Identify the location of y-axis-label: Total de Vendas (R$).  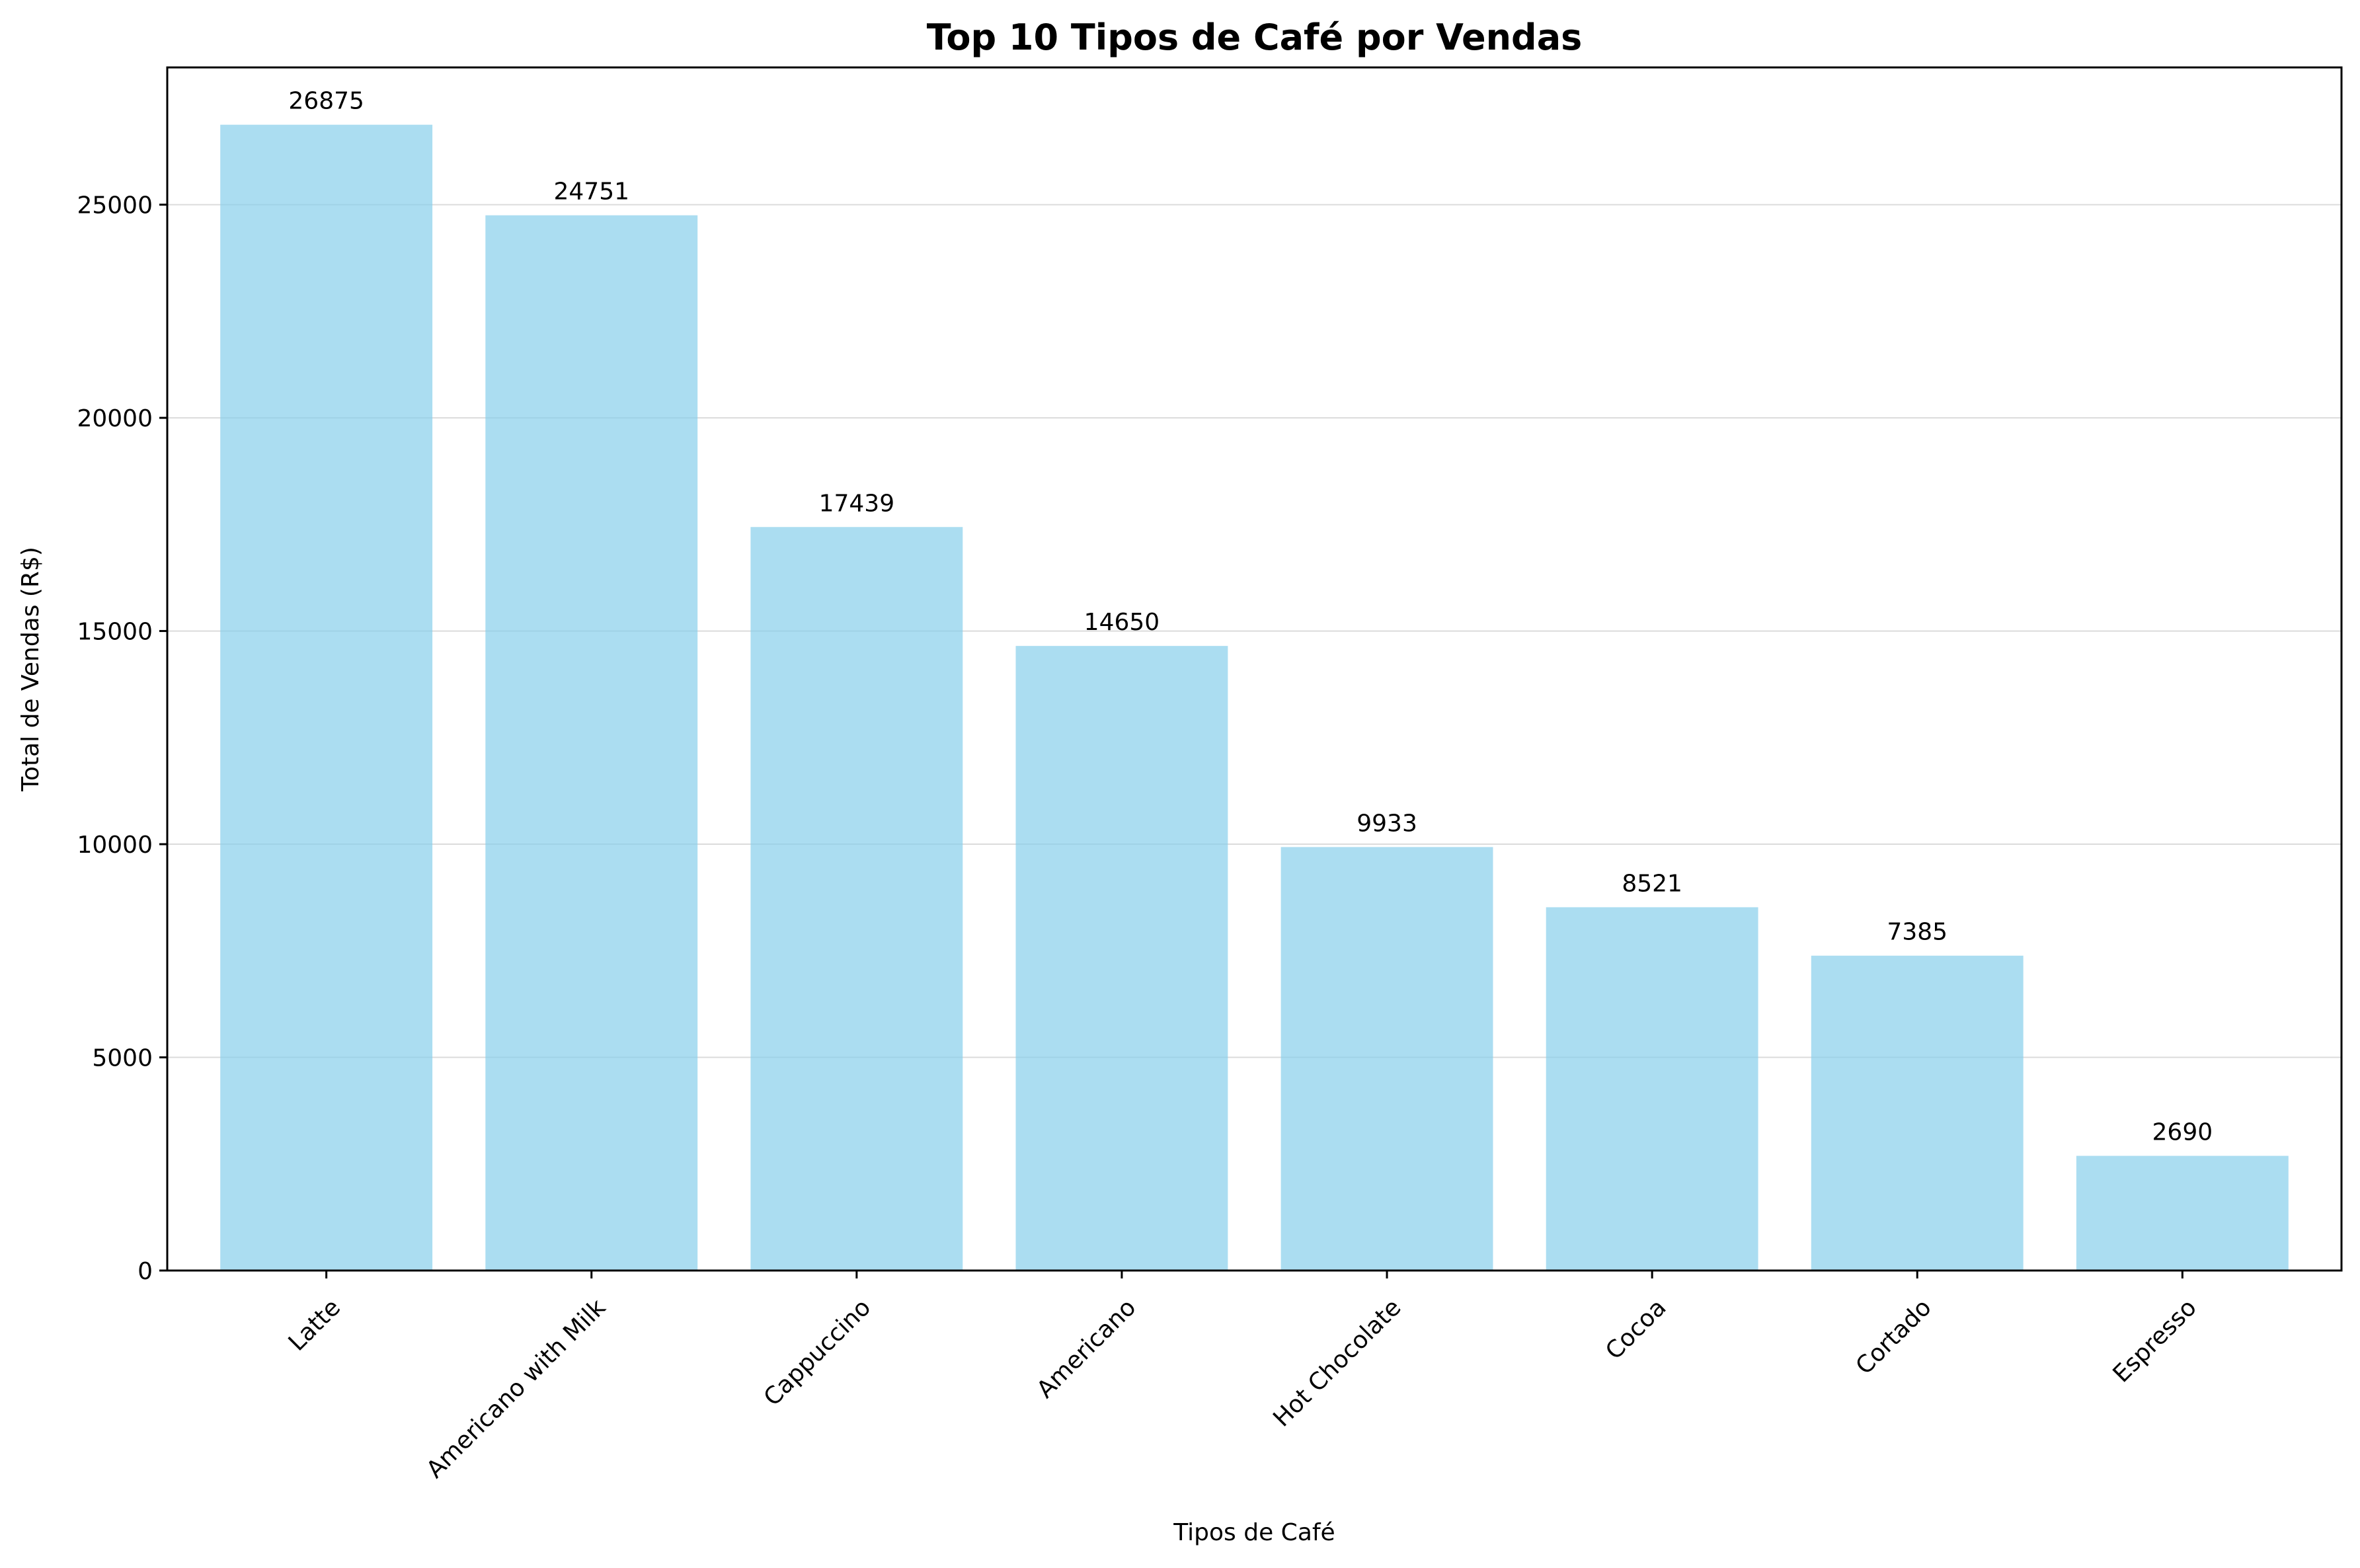
(30, 669).